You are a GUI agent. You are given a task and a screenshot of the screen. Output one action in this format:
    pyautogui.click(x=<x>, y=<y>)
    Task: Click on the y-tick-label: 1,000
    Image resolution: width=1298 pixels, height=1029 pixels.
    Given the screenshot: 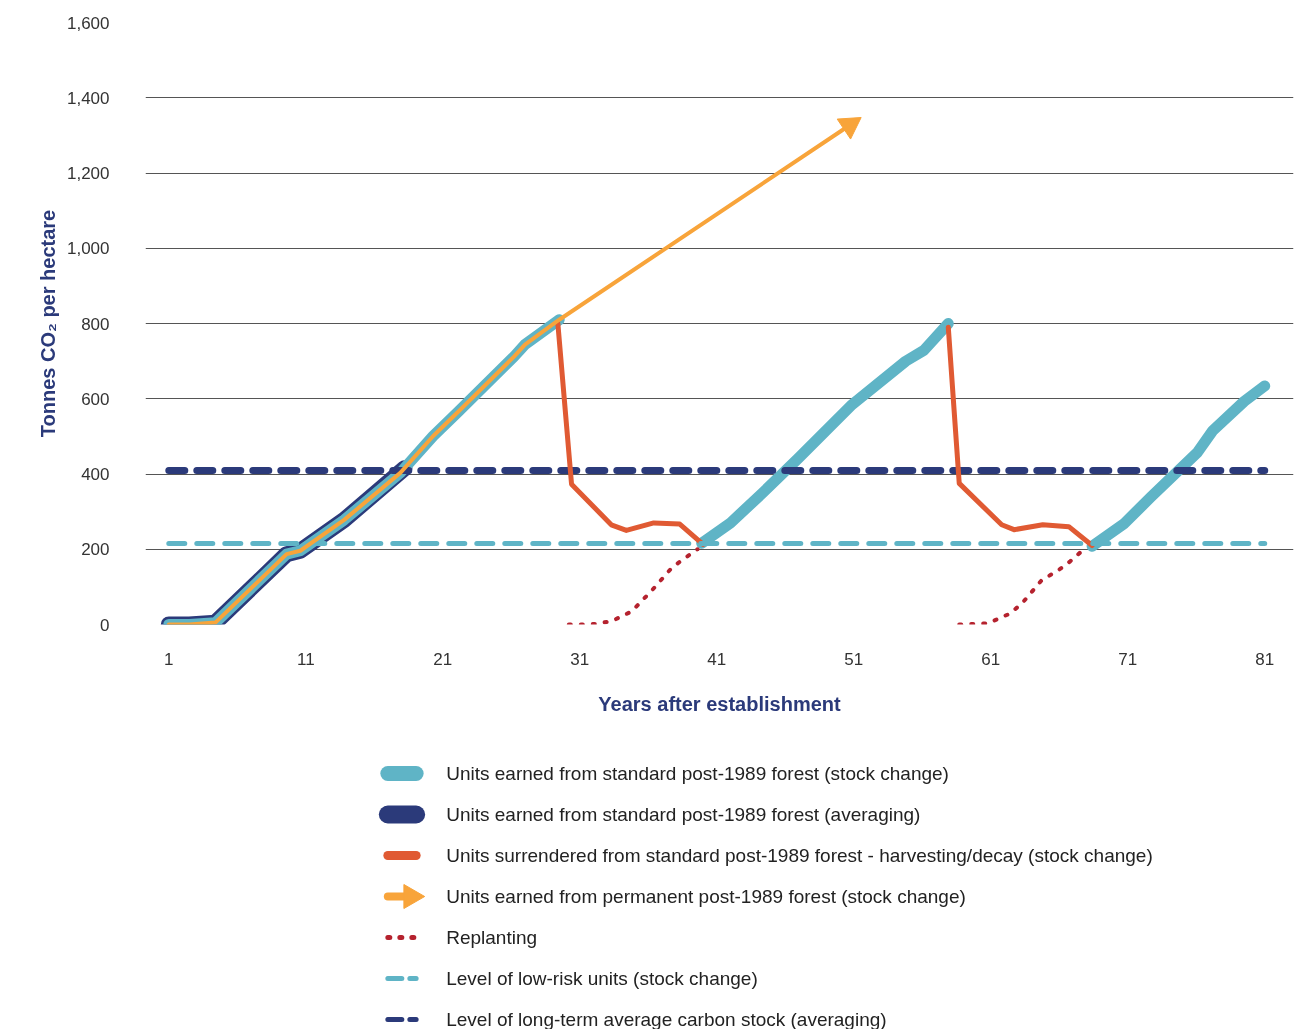 What is the action you would take?
    pyautogui.click(x=88, y=249)
    